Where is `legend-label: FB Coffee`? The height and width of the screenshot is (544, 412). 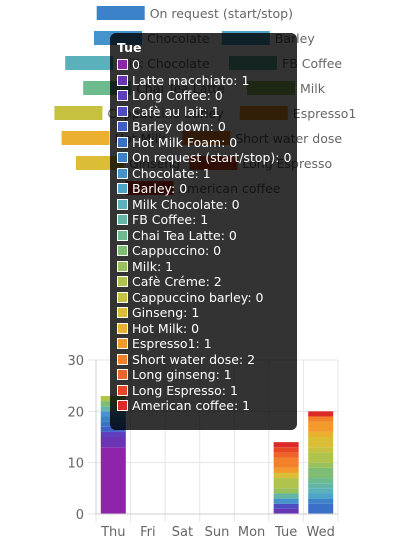
legend-label: FB Coffee is located at coordinates (312, 63).